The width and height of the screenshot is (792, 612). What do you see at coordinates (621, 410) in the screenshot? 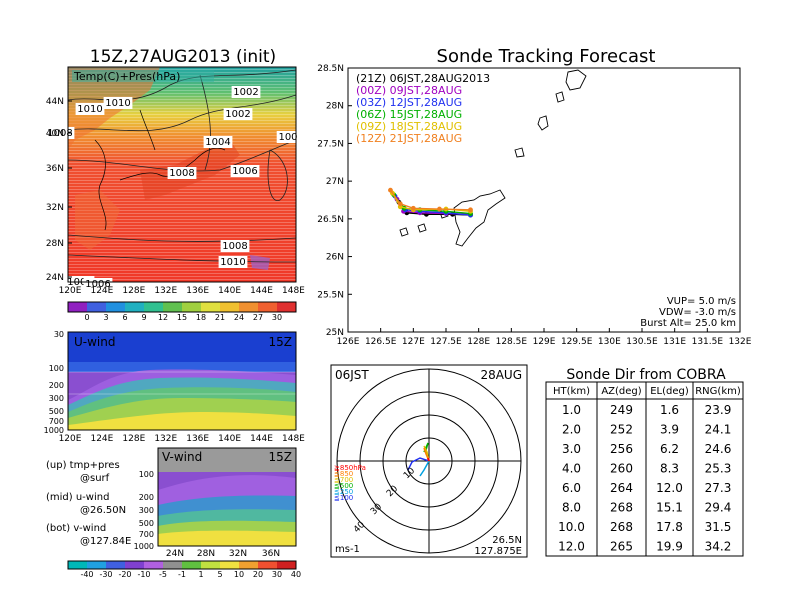
I see `table-cell: 249` at bounding box center [621, 410].